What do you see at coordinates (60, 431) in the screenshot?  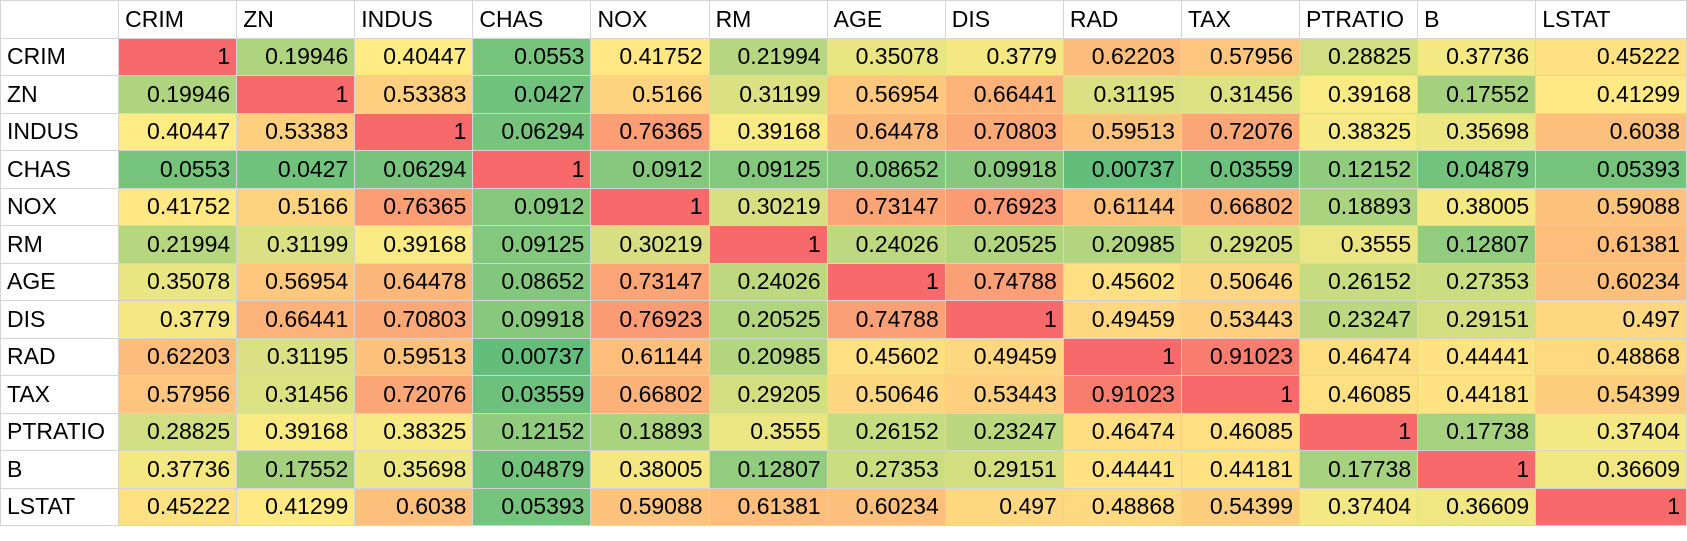 I see `row-header-ptratio: PTRATIO` at bounding box center [60, 431].